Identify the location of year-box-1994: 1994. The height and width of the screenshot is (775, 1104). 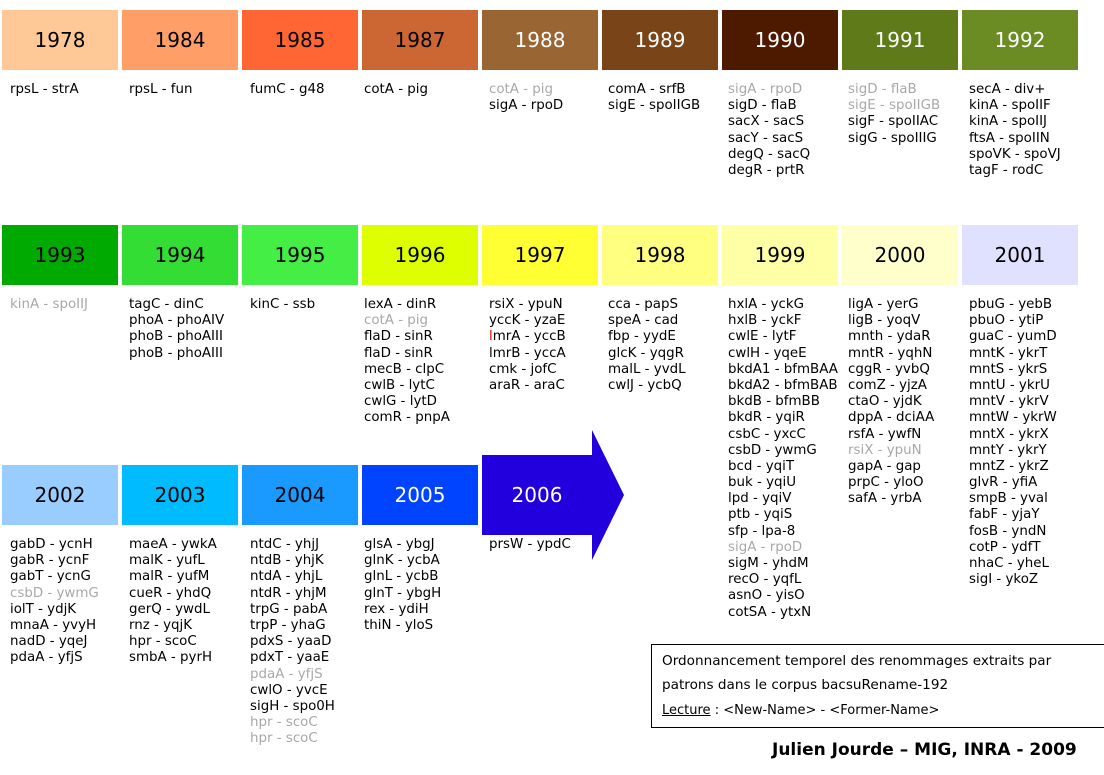
(180, 255).